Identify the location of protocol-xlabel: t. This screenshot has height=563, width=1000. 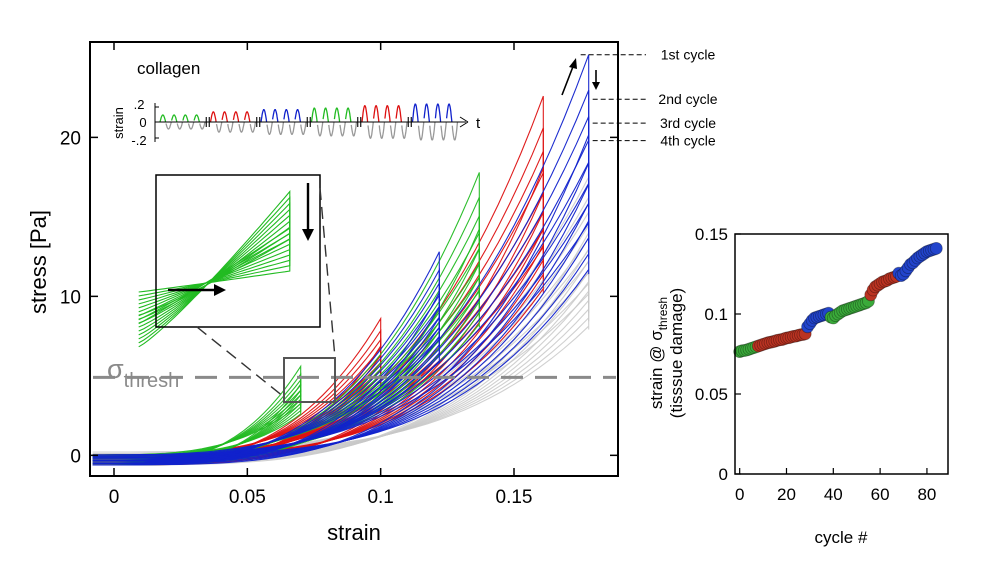
(478, 123).